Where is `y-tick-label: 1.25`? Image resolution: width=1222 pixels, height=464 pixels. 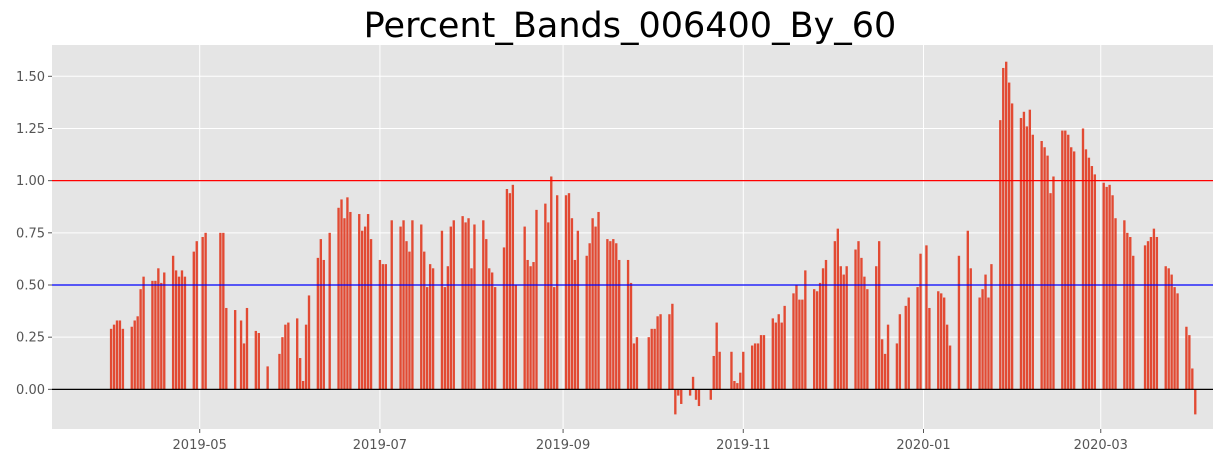
y-tick-label: 1.25 is located at coordinates (30, 129).